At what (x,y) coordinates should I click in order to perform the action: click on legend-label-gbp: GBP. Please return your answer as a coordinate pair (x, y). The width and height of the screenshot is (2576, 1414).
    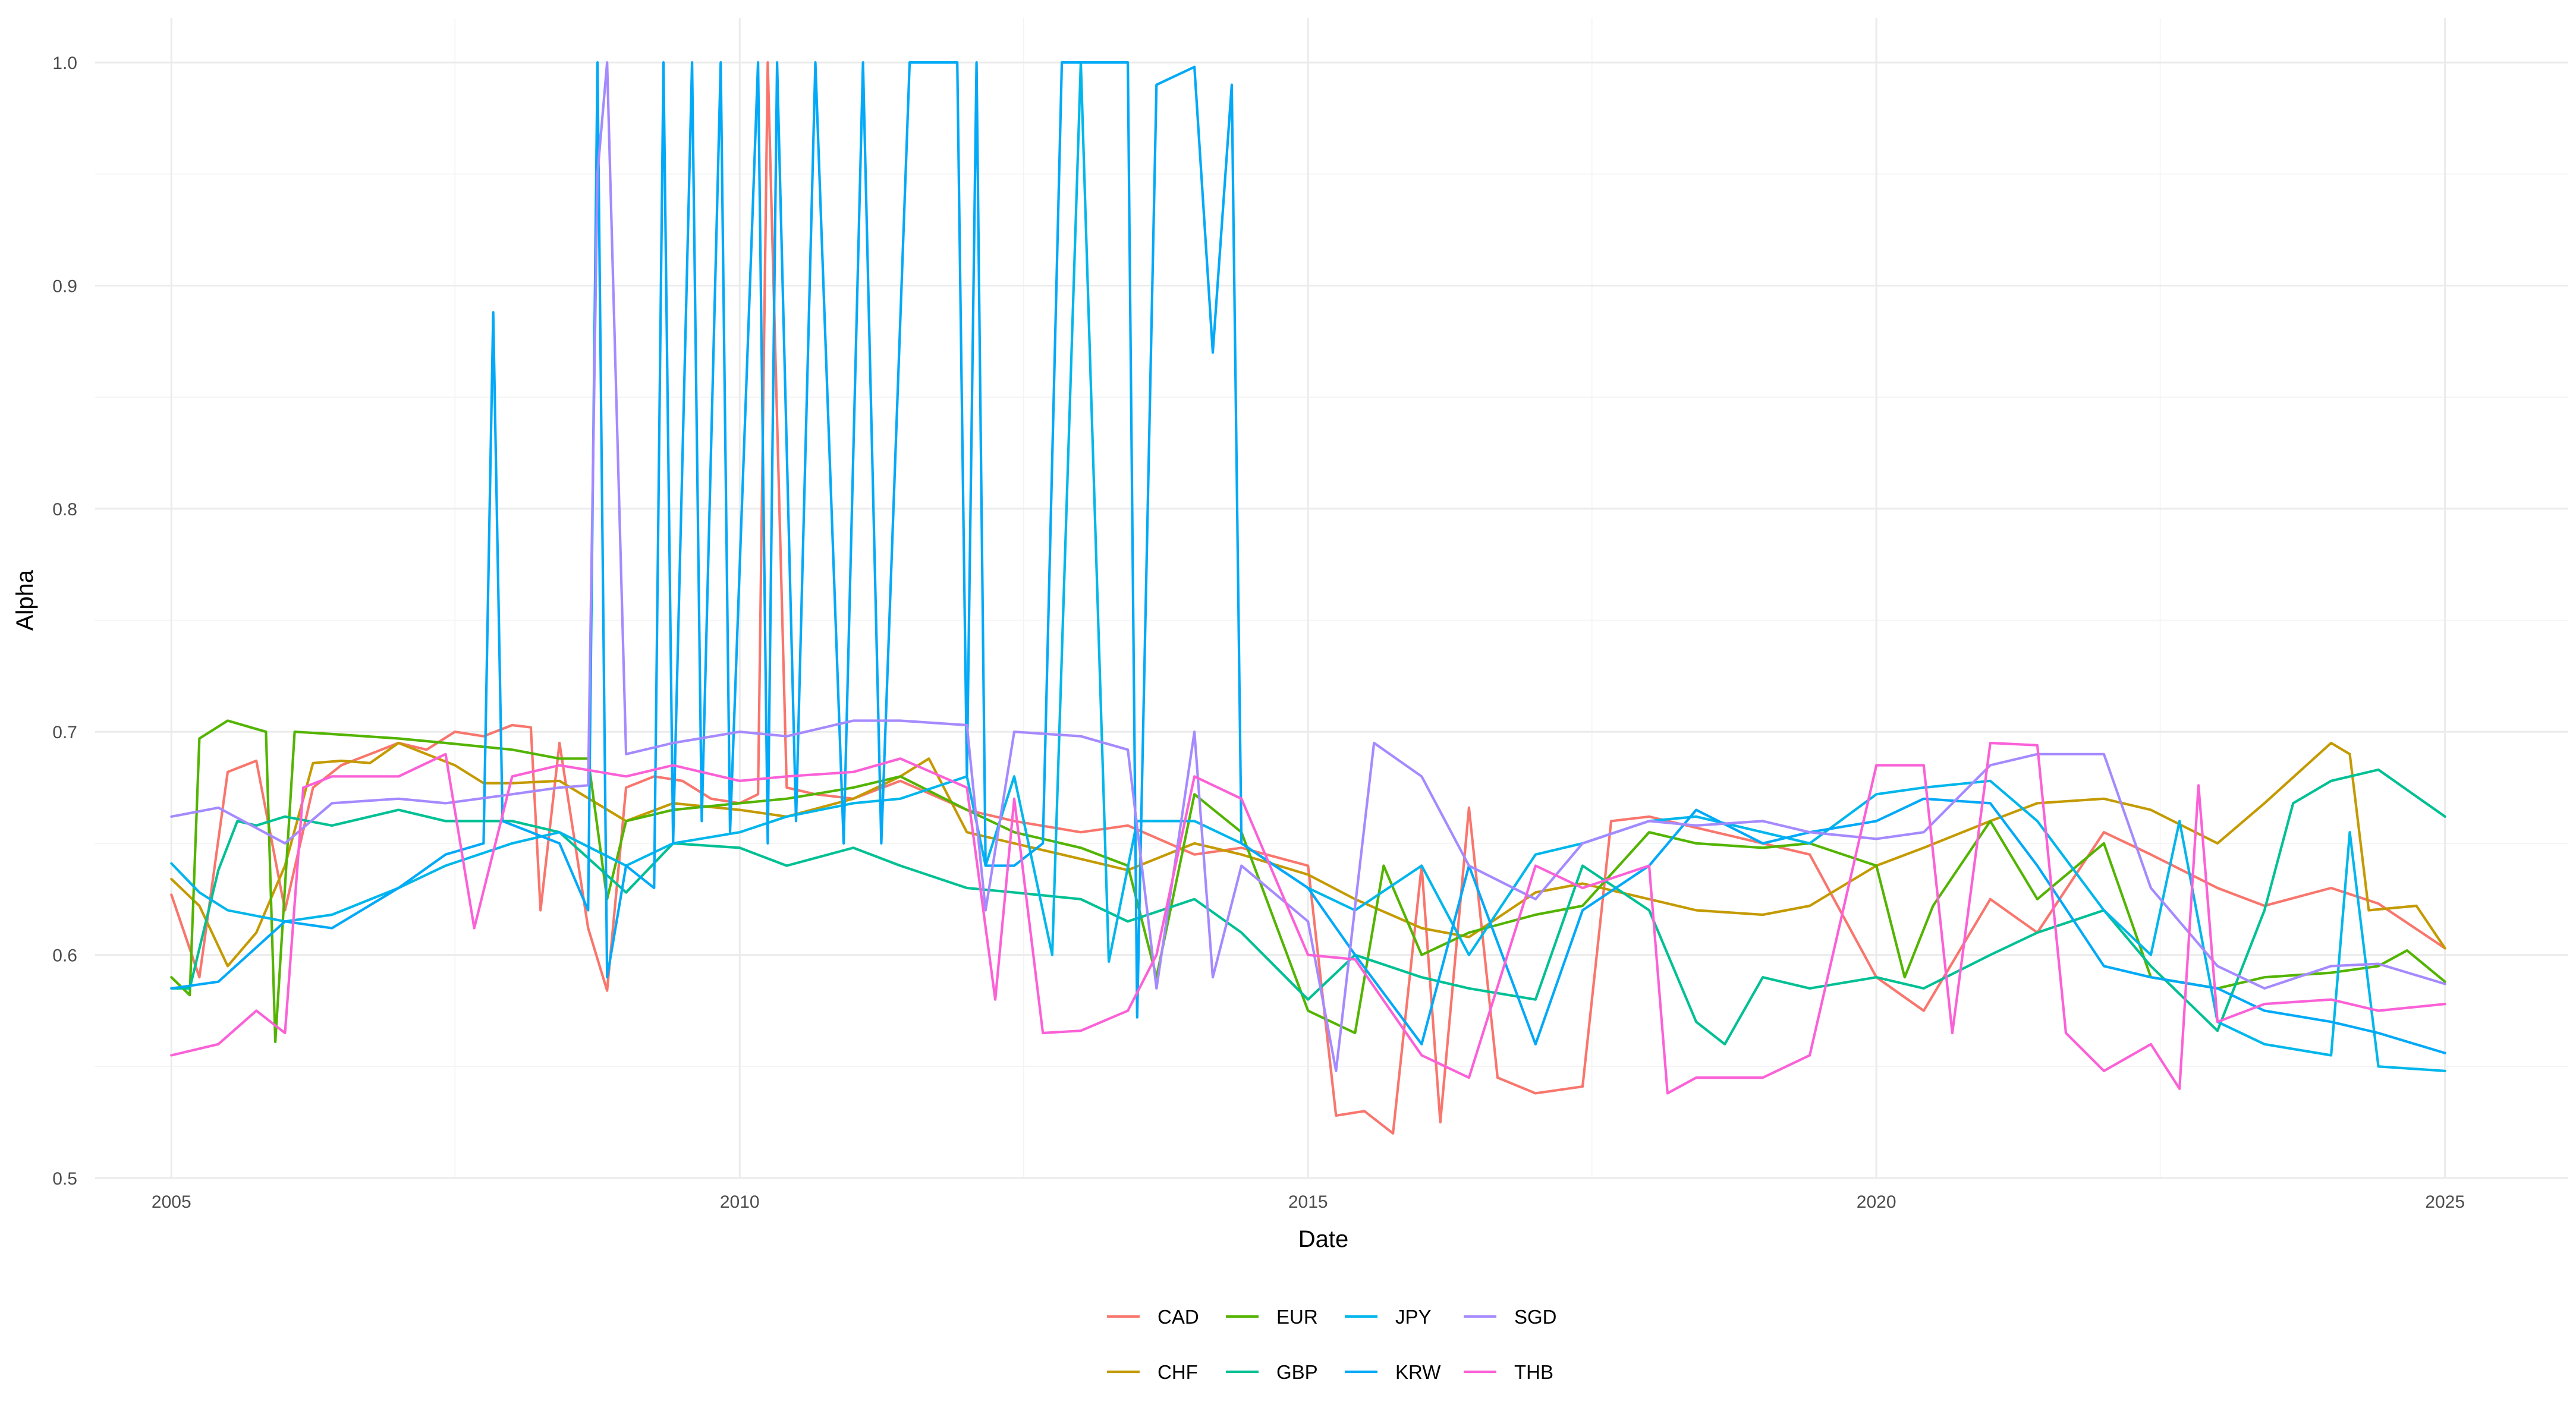
    Looking at the image, I should click on (1297, 1372).